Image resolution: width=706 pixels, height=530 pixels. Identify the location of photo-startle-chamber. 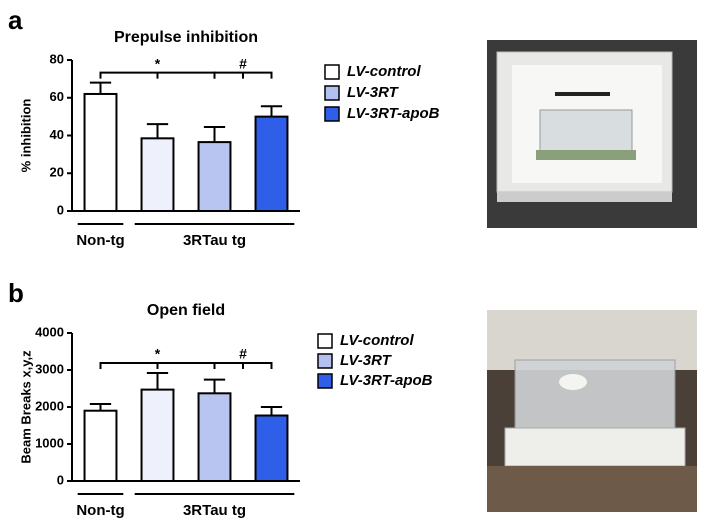
(592, 134).